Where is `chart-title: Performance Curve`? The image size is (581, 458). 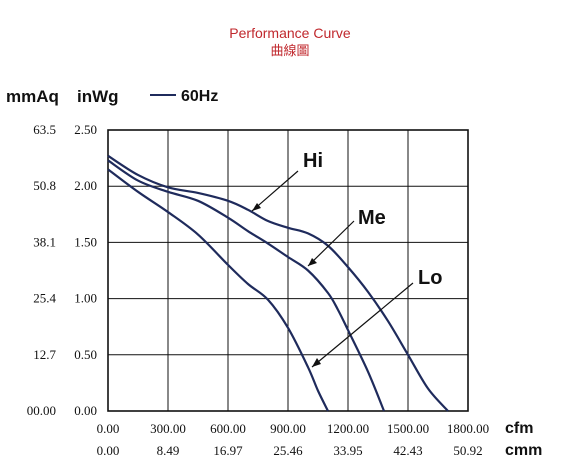 chart-title: Performance Curve is located at coordinates (290, 33).